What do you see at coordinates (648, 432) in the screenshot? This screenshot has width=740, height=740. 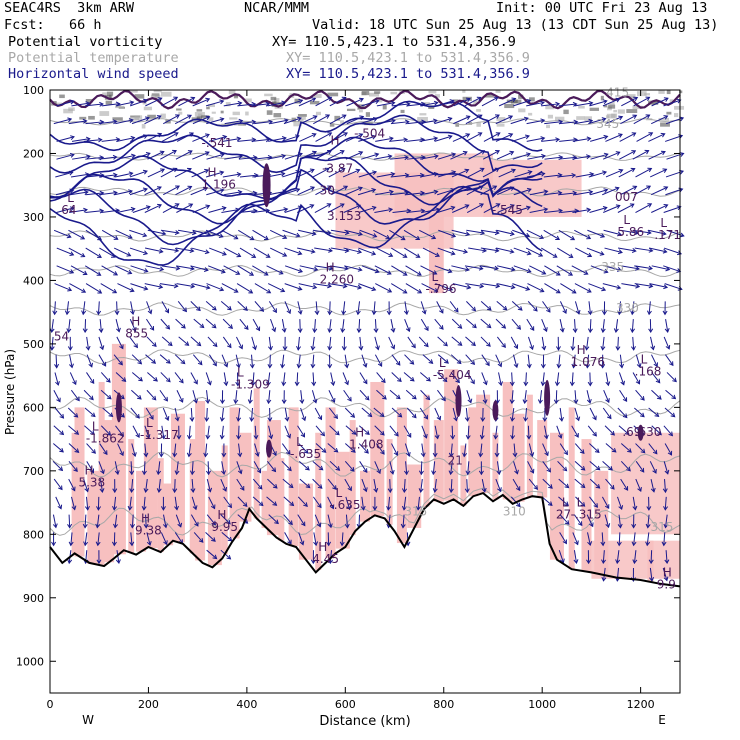 I see `extremum-value-label: .630` at bounding box center [648, 432].